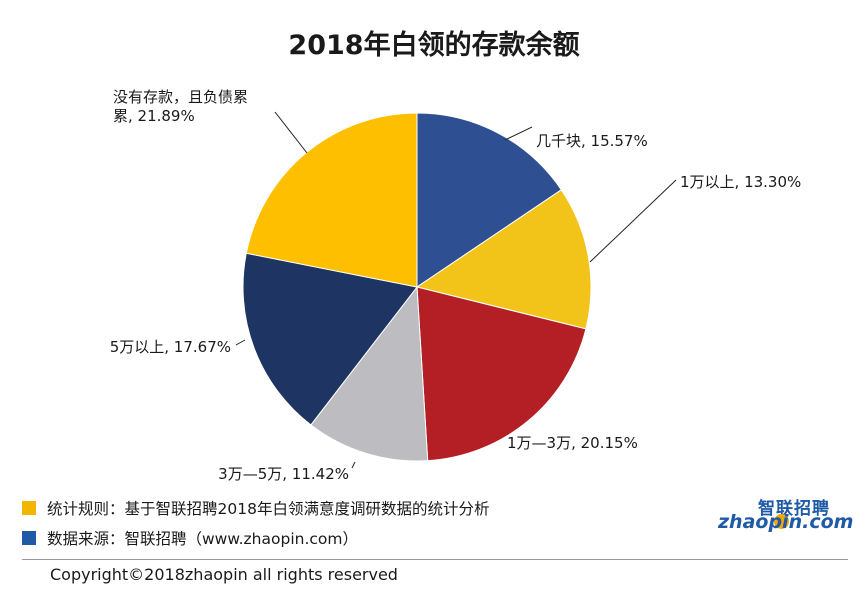 Image resolution: width=868 pixels, height=604 pixels. I want to click on slice-few-thousand, so click(489, 200).